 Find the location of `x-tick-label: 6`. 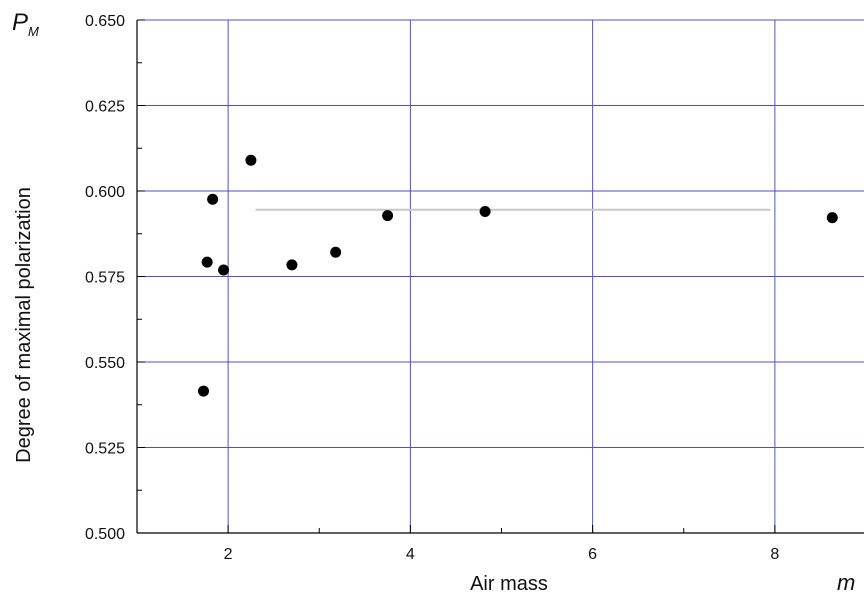

x-tick-label: 6 is located at coordinates (592, 554).